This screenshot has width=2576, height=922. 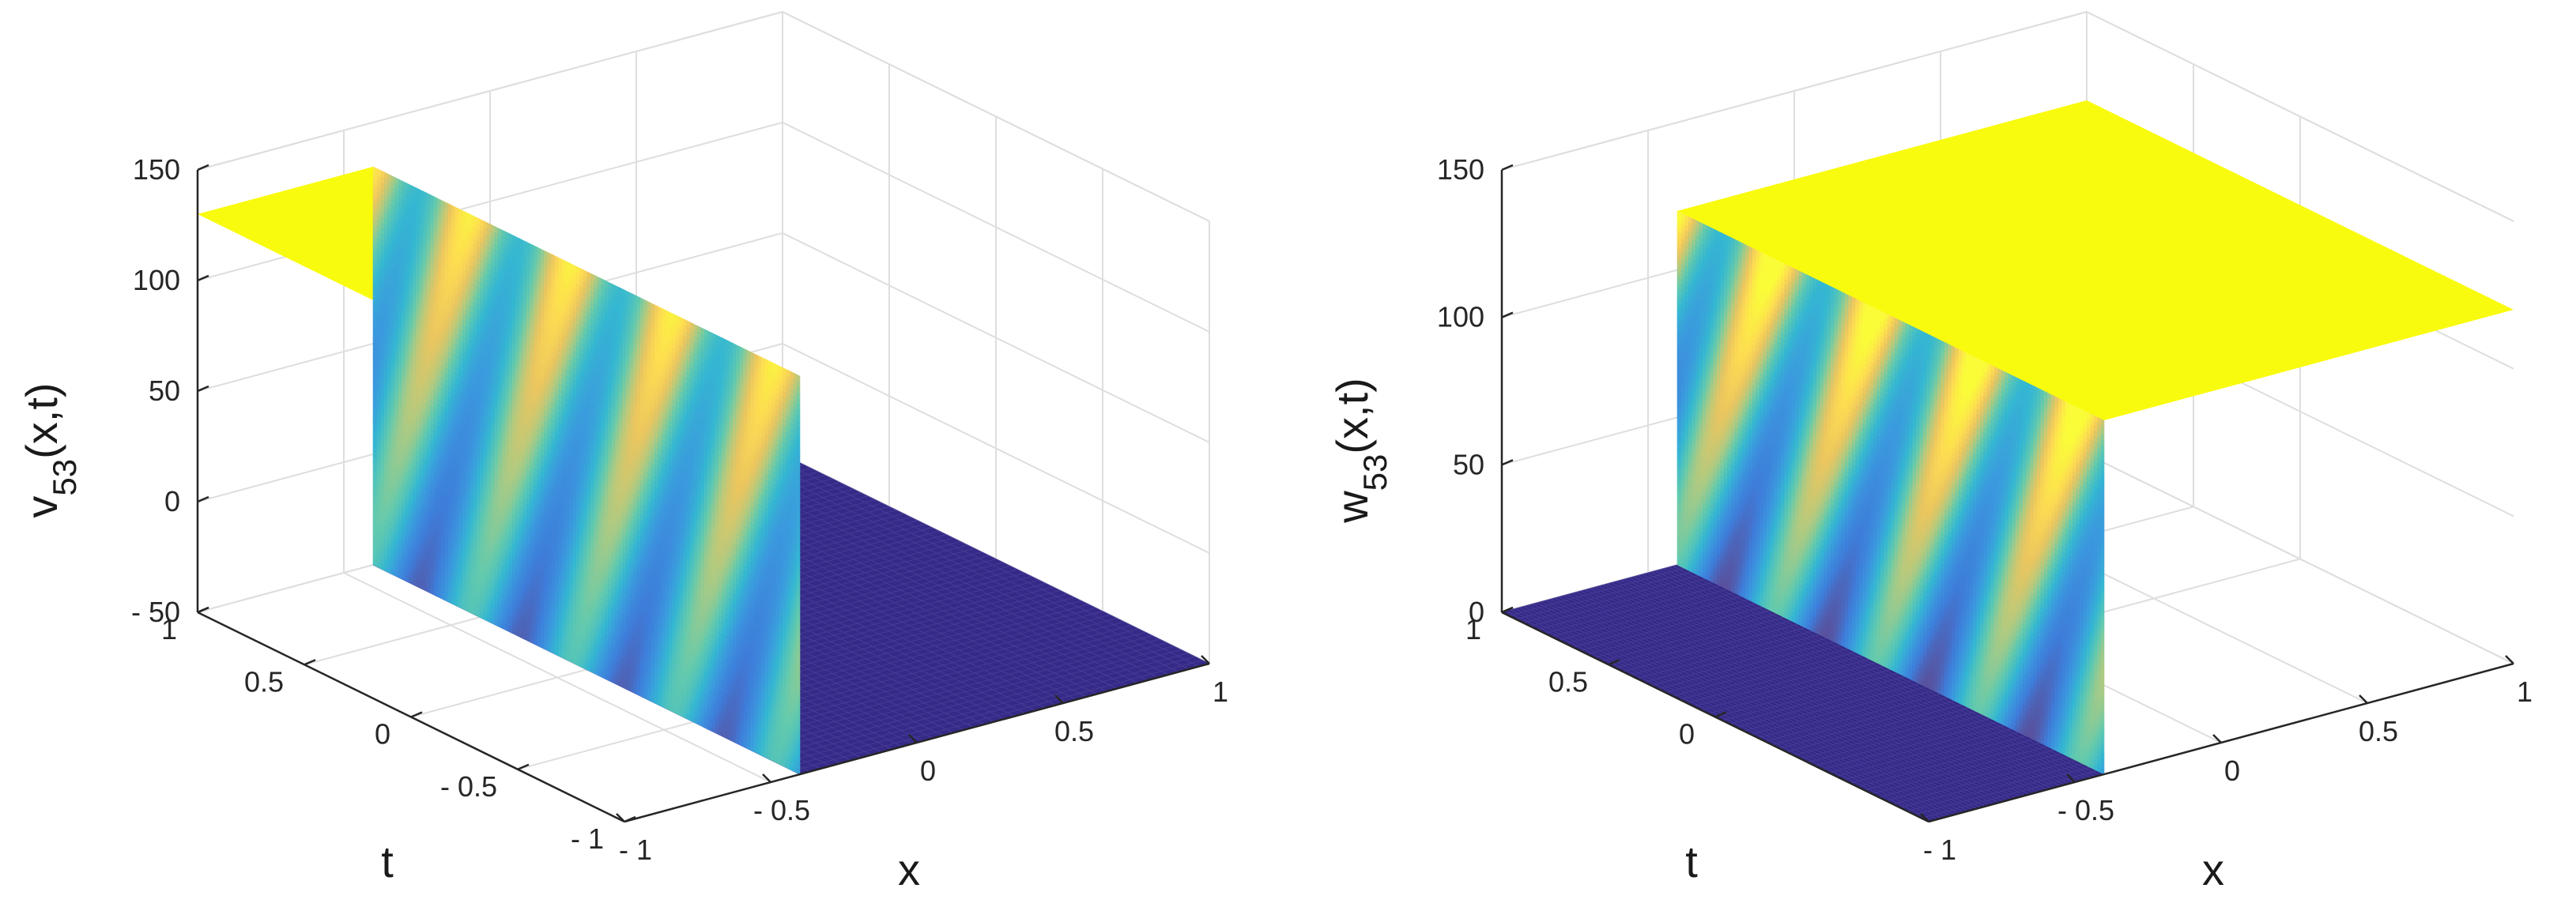 I want to click on high-plateau, so click(x=2095, y=260).